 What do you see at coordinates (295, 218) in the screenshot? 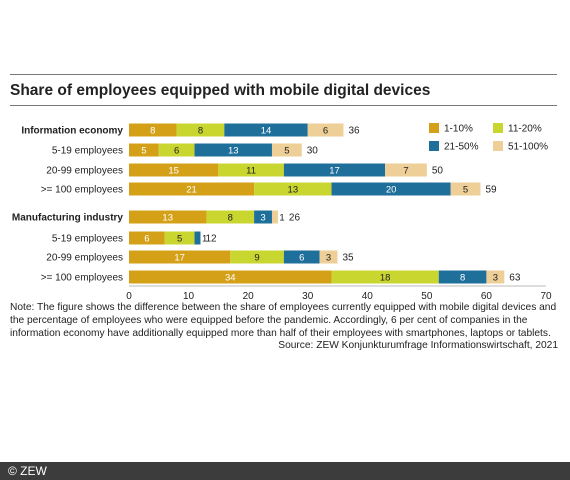
I see `row-total-label: 26` at bounding box center [295, 218].